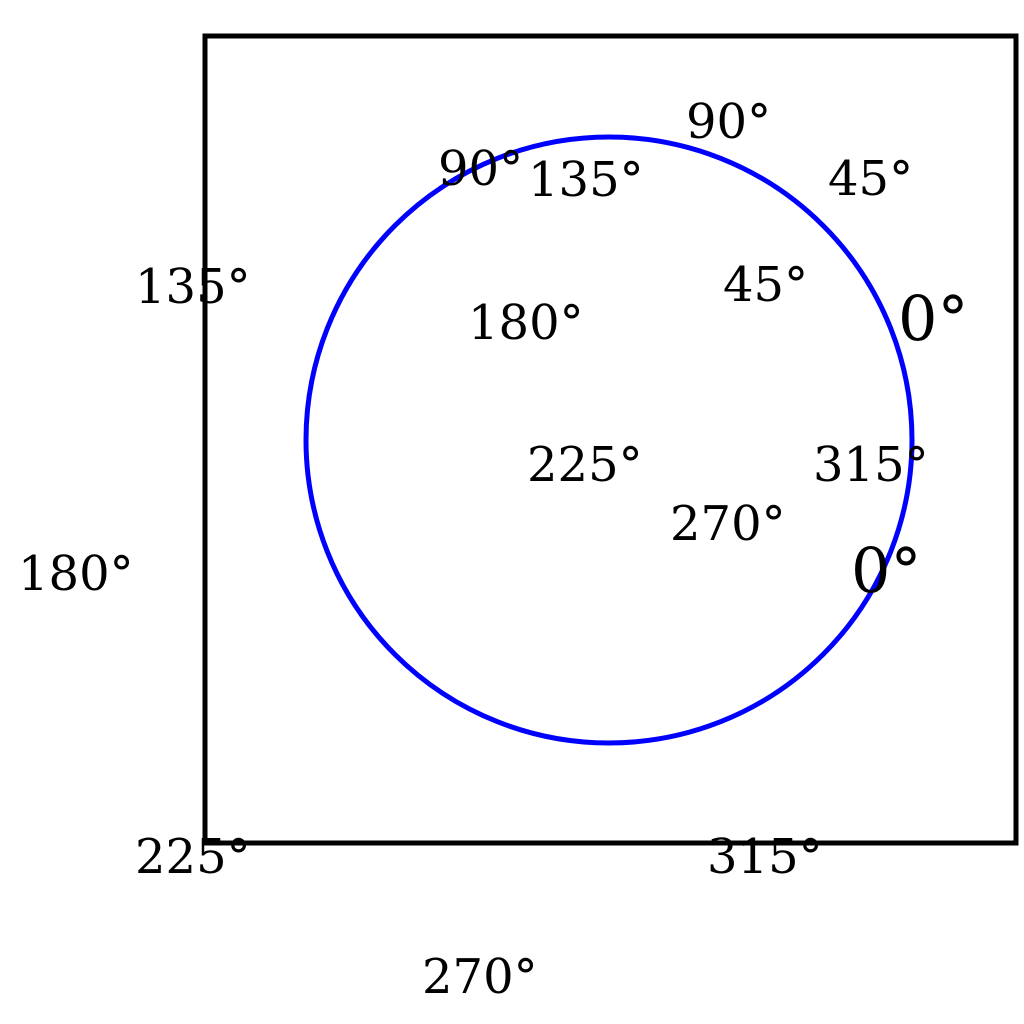 This screenshot has height=1024, width=1024. I want to click on inner-label-270: 270°, so click(728, 524).